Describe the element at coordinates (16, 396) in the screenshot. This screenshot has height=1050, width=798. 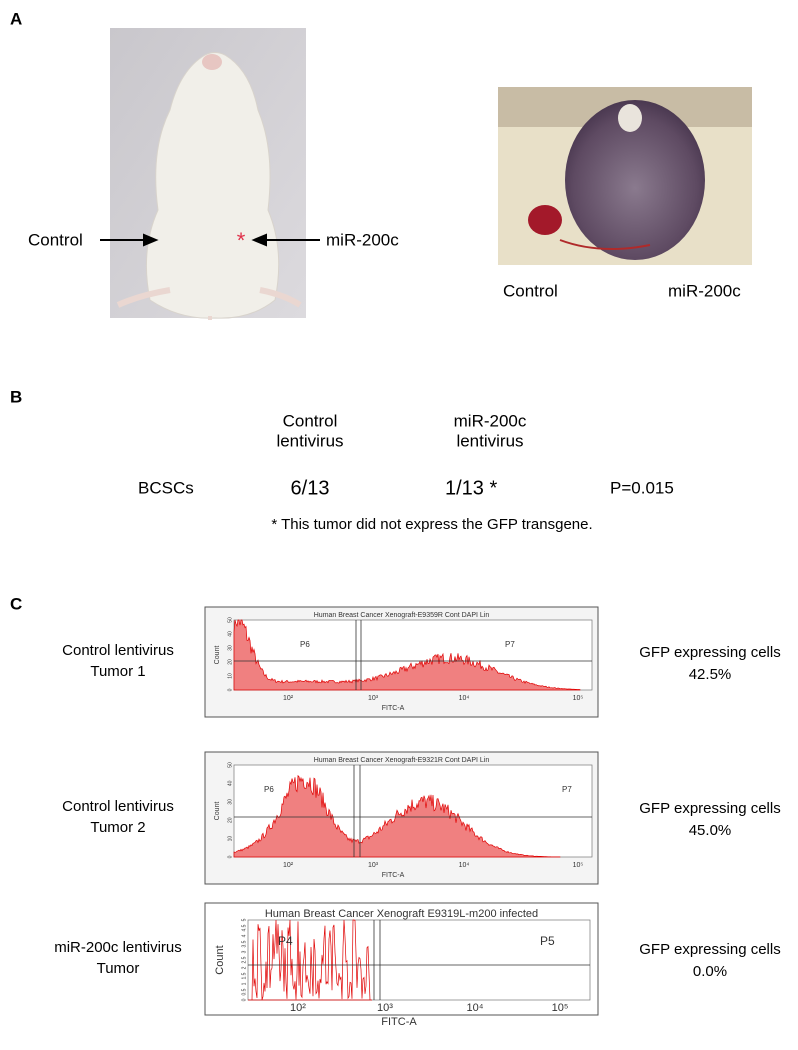
I see `panel-label: B` at that location.